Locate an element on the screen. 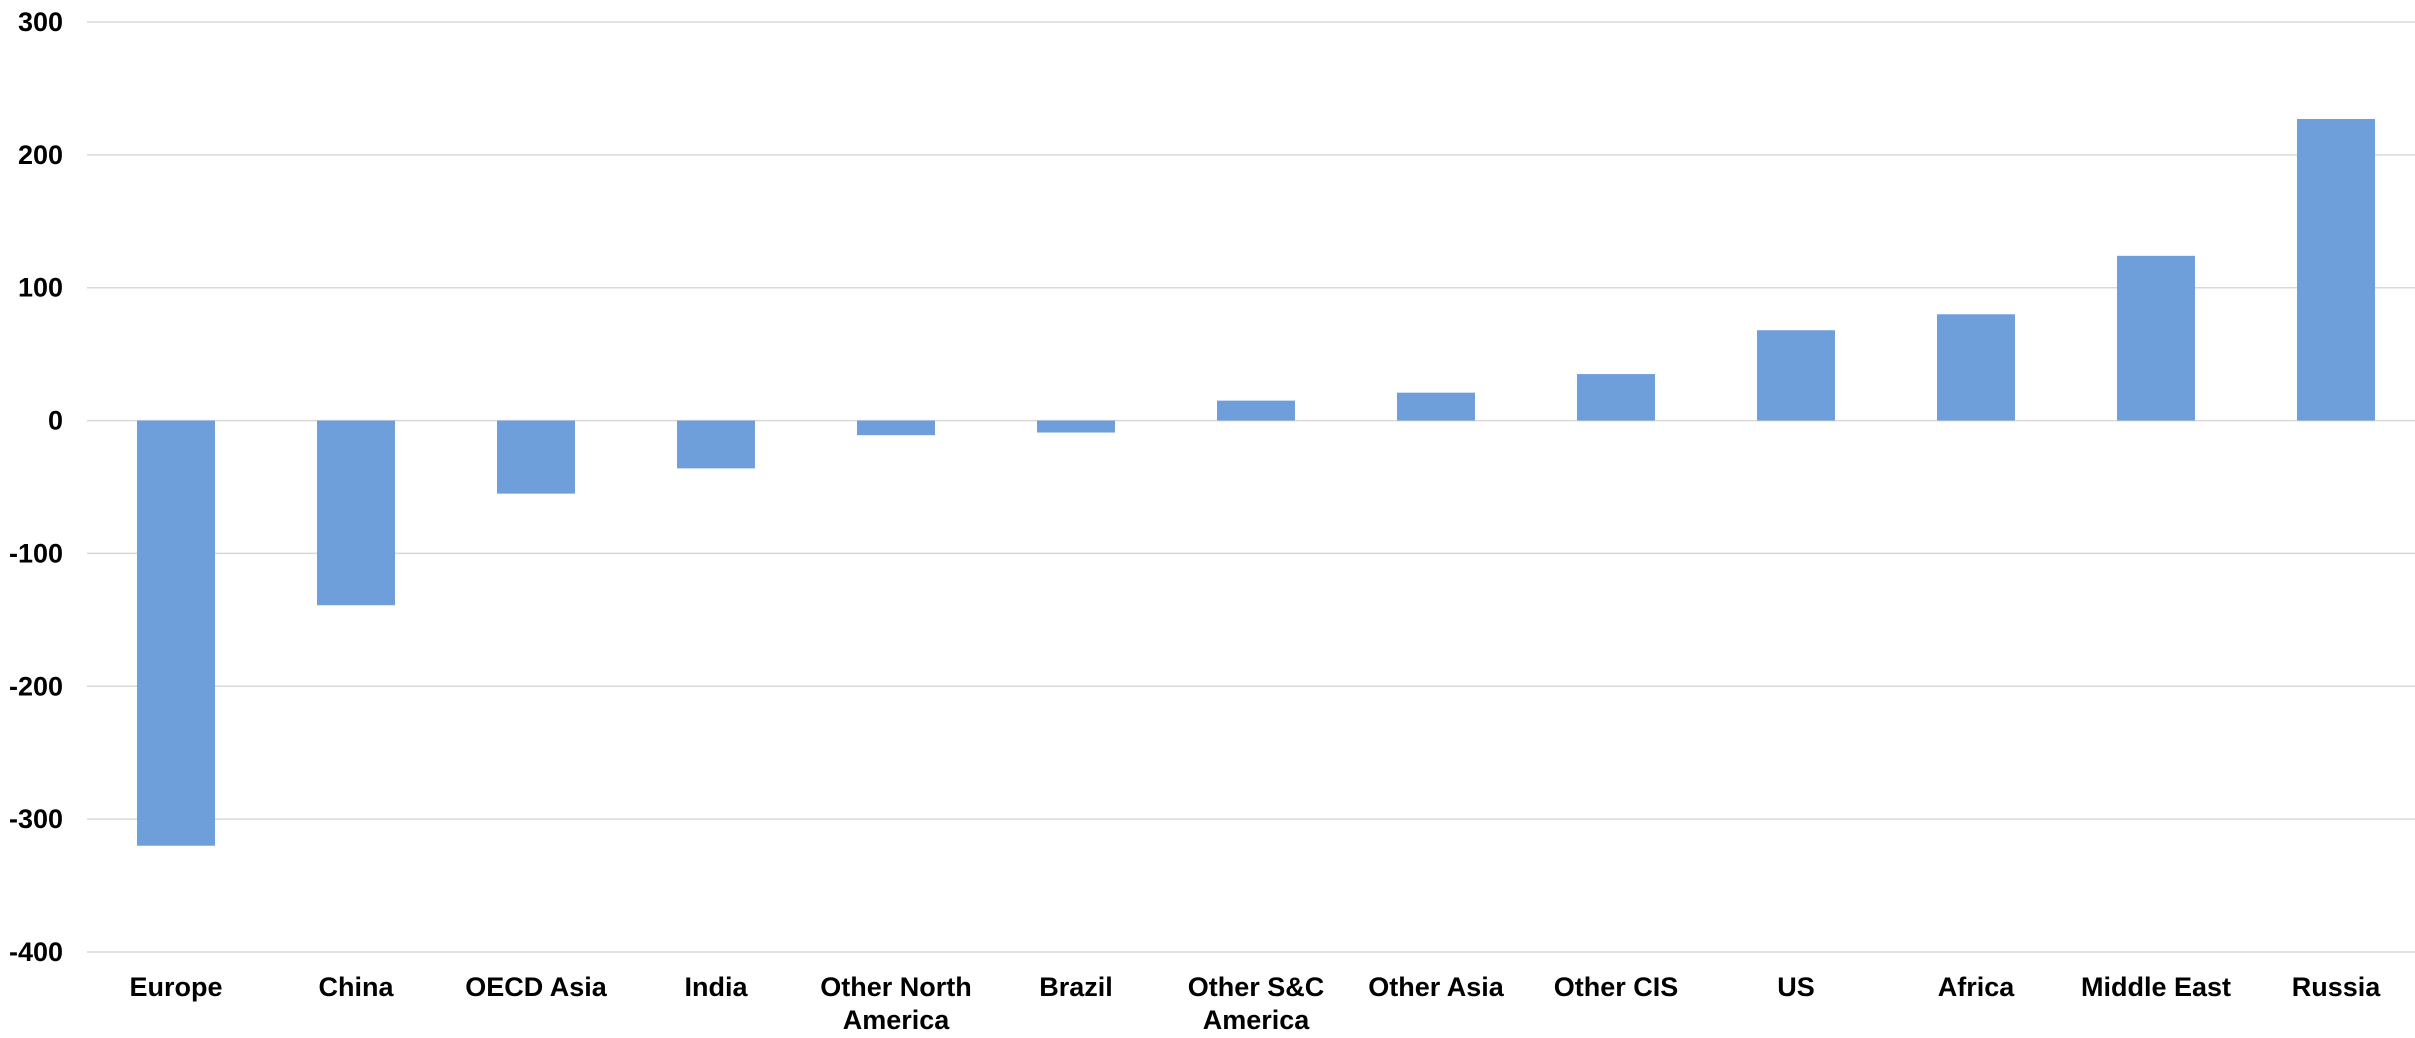 This screenshot has width=2415, height=1038. x-category-label: Other North America is located at coordinates (896, 1002).